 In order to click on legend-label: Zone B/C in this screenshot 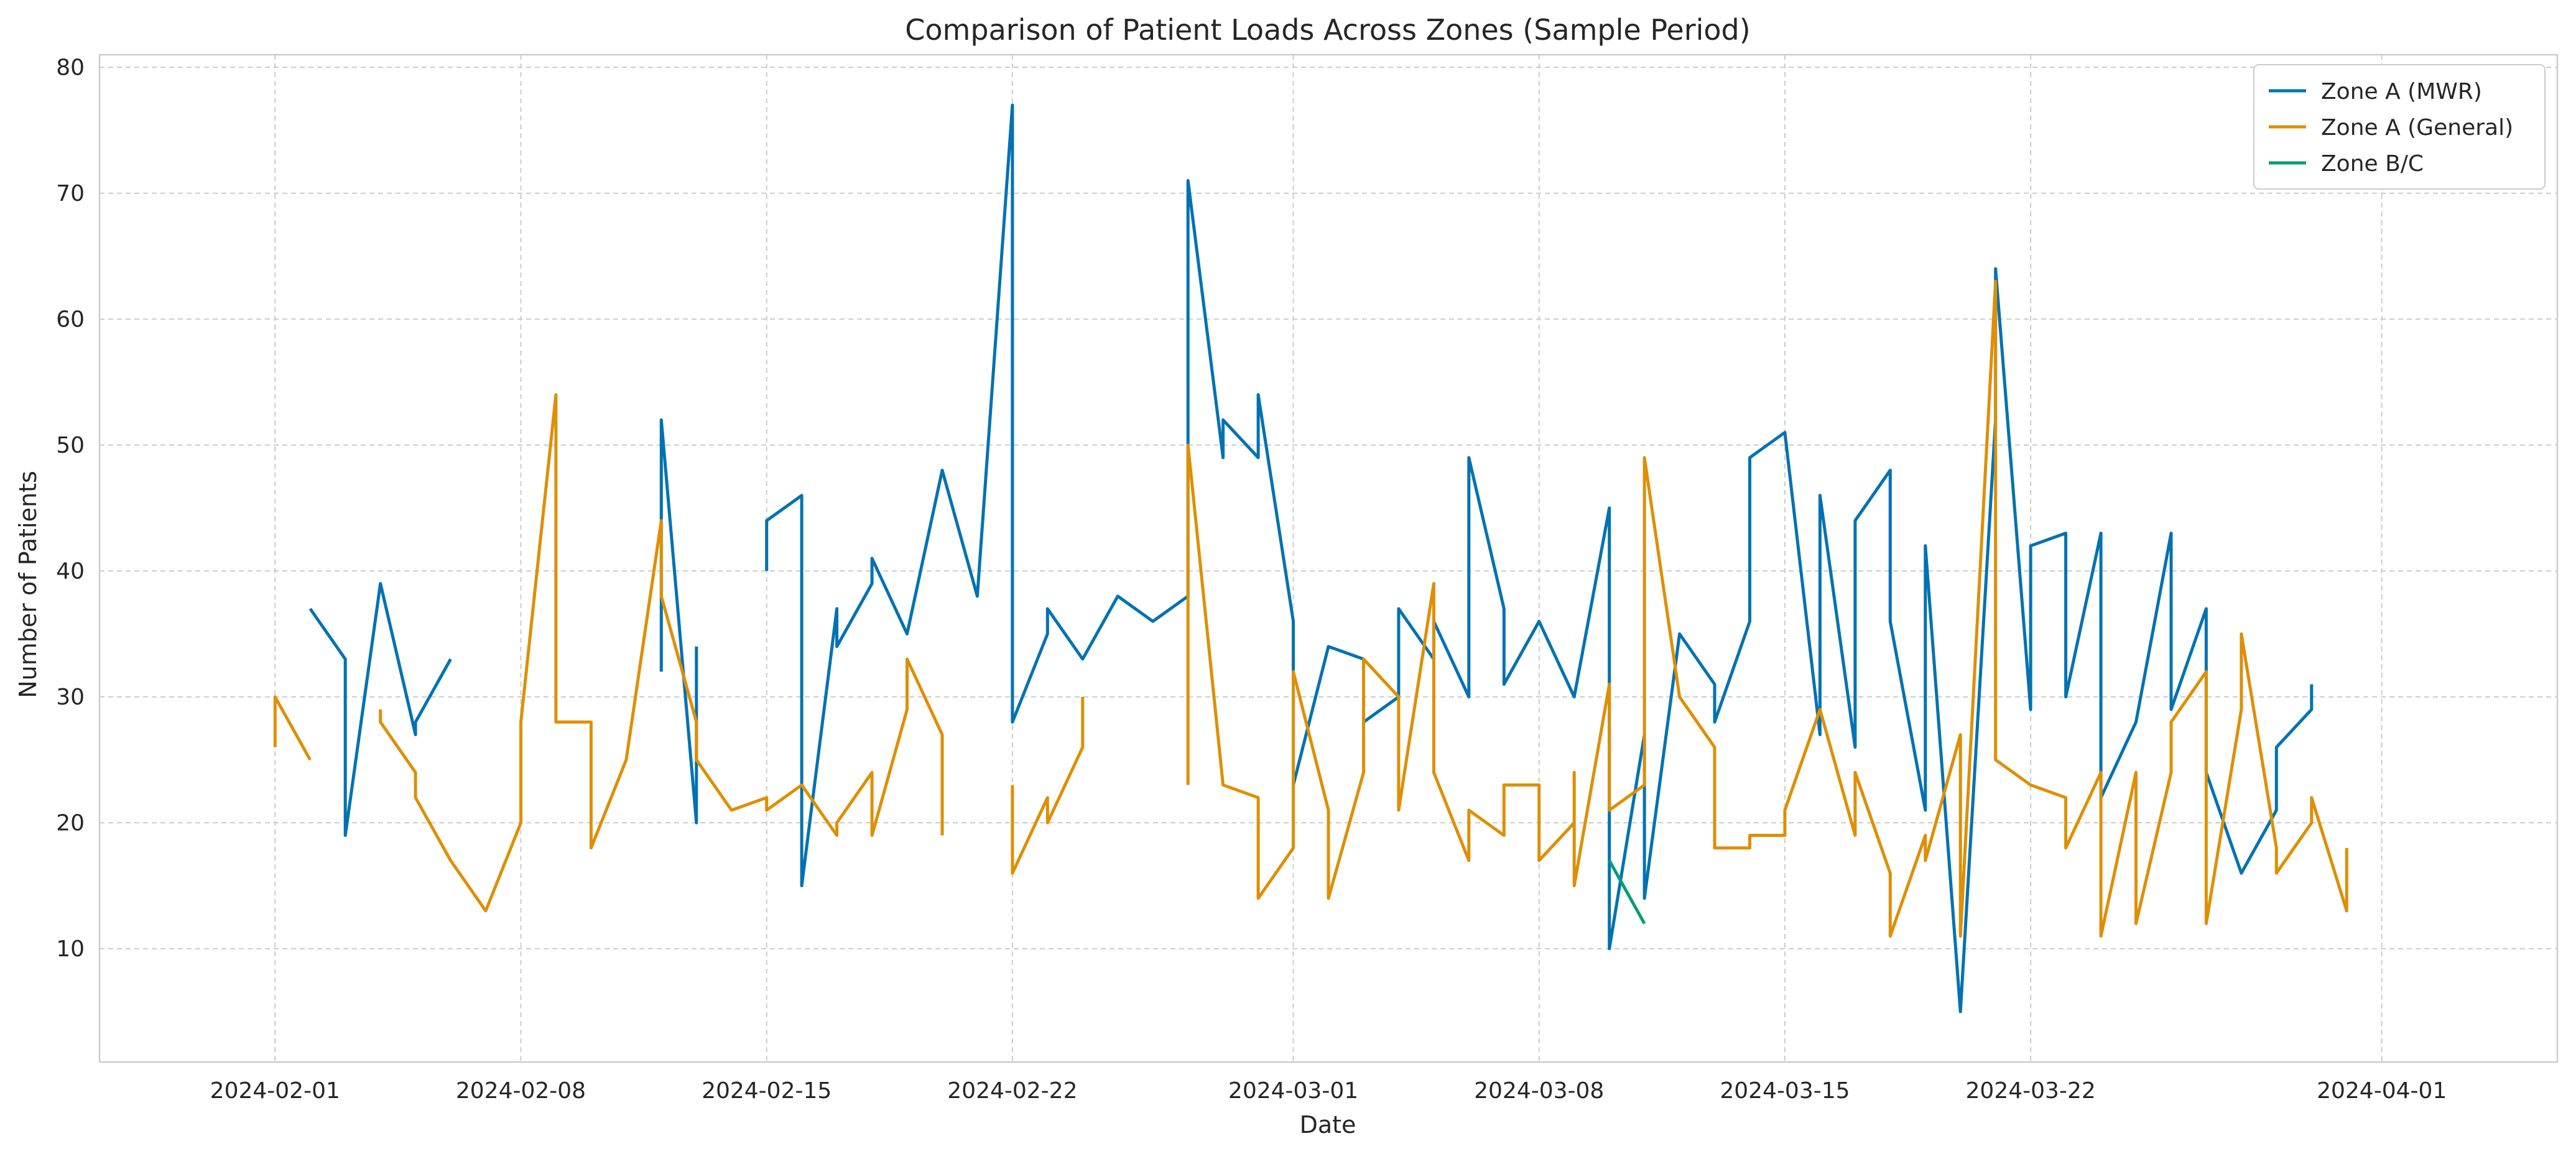, I will do `click(2373, 164)`.